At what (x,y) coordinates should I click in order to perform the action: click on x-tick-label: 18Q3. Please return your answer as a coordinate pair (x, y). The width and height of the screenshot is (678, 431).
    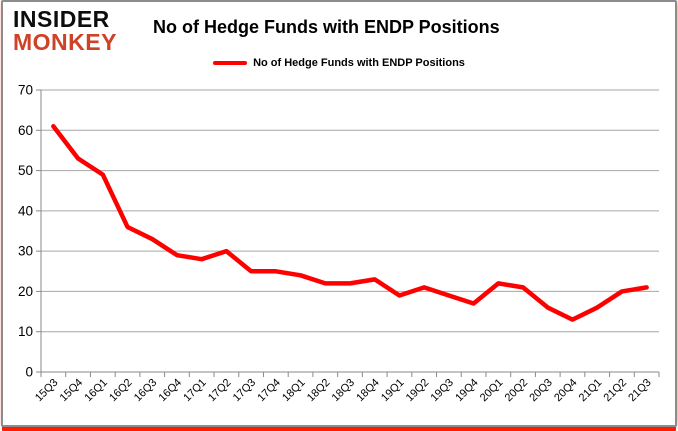
    Looking at the image, I should click on (344, 391).